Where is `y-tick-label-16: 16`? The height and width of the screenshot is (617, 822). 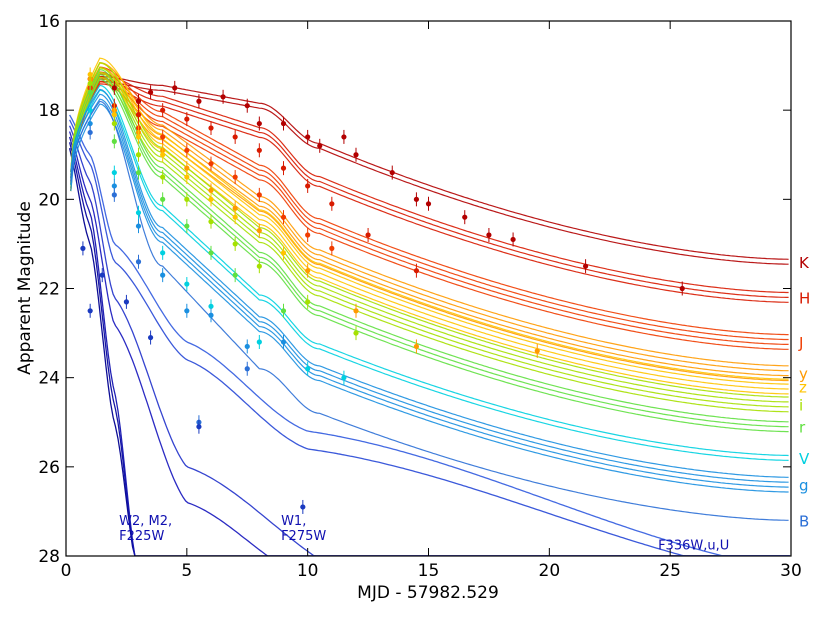 y-tick-label-16: 16 is located at coordinates (49, 22).